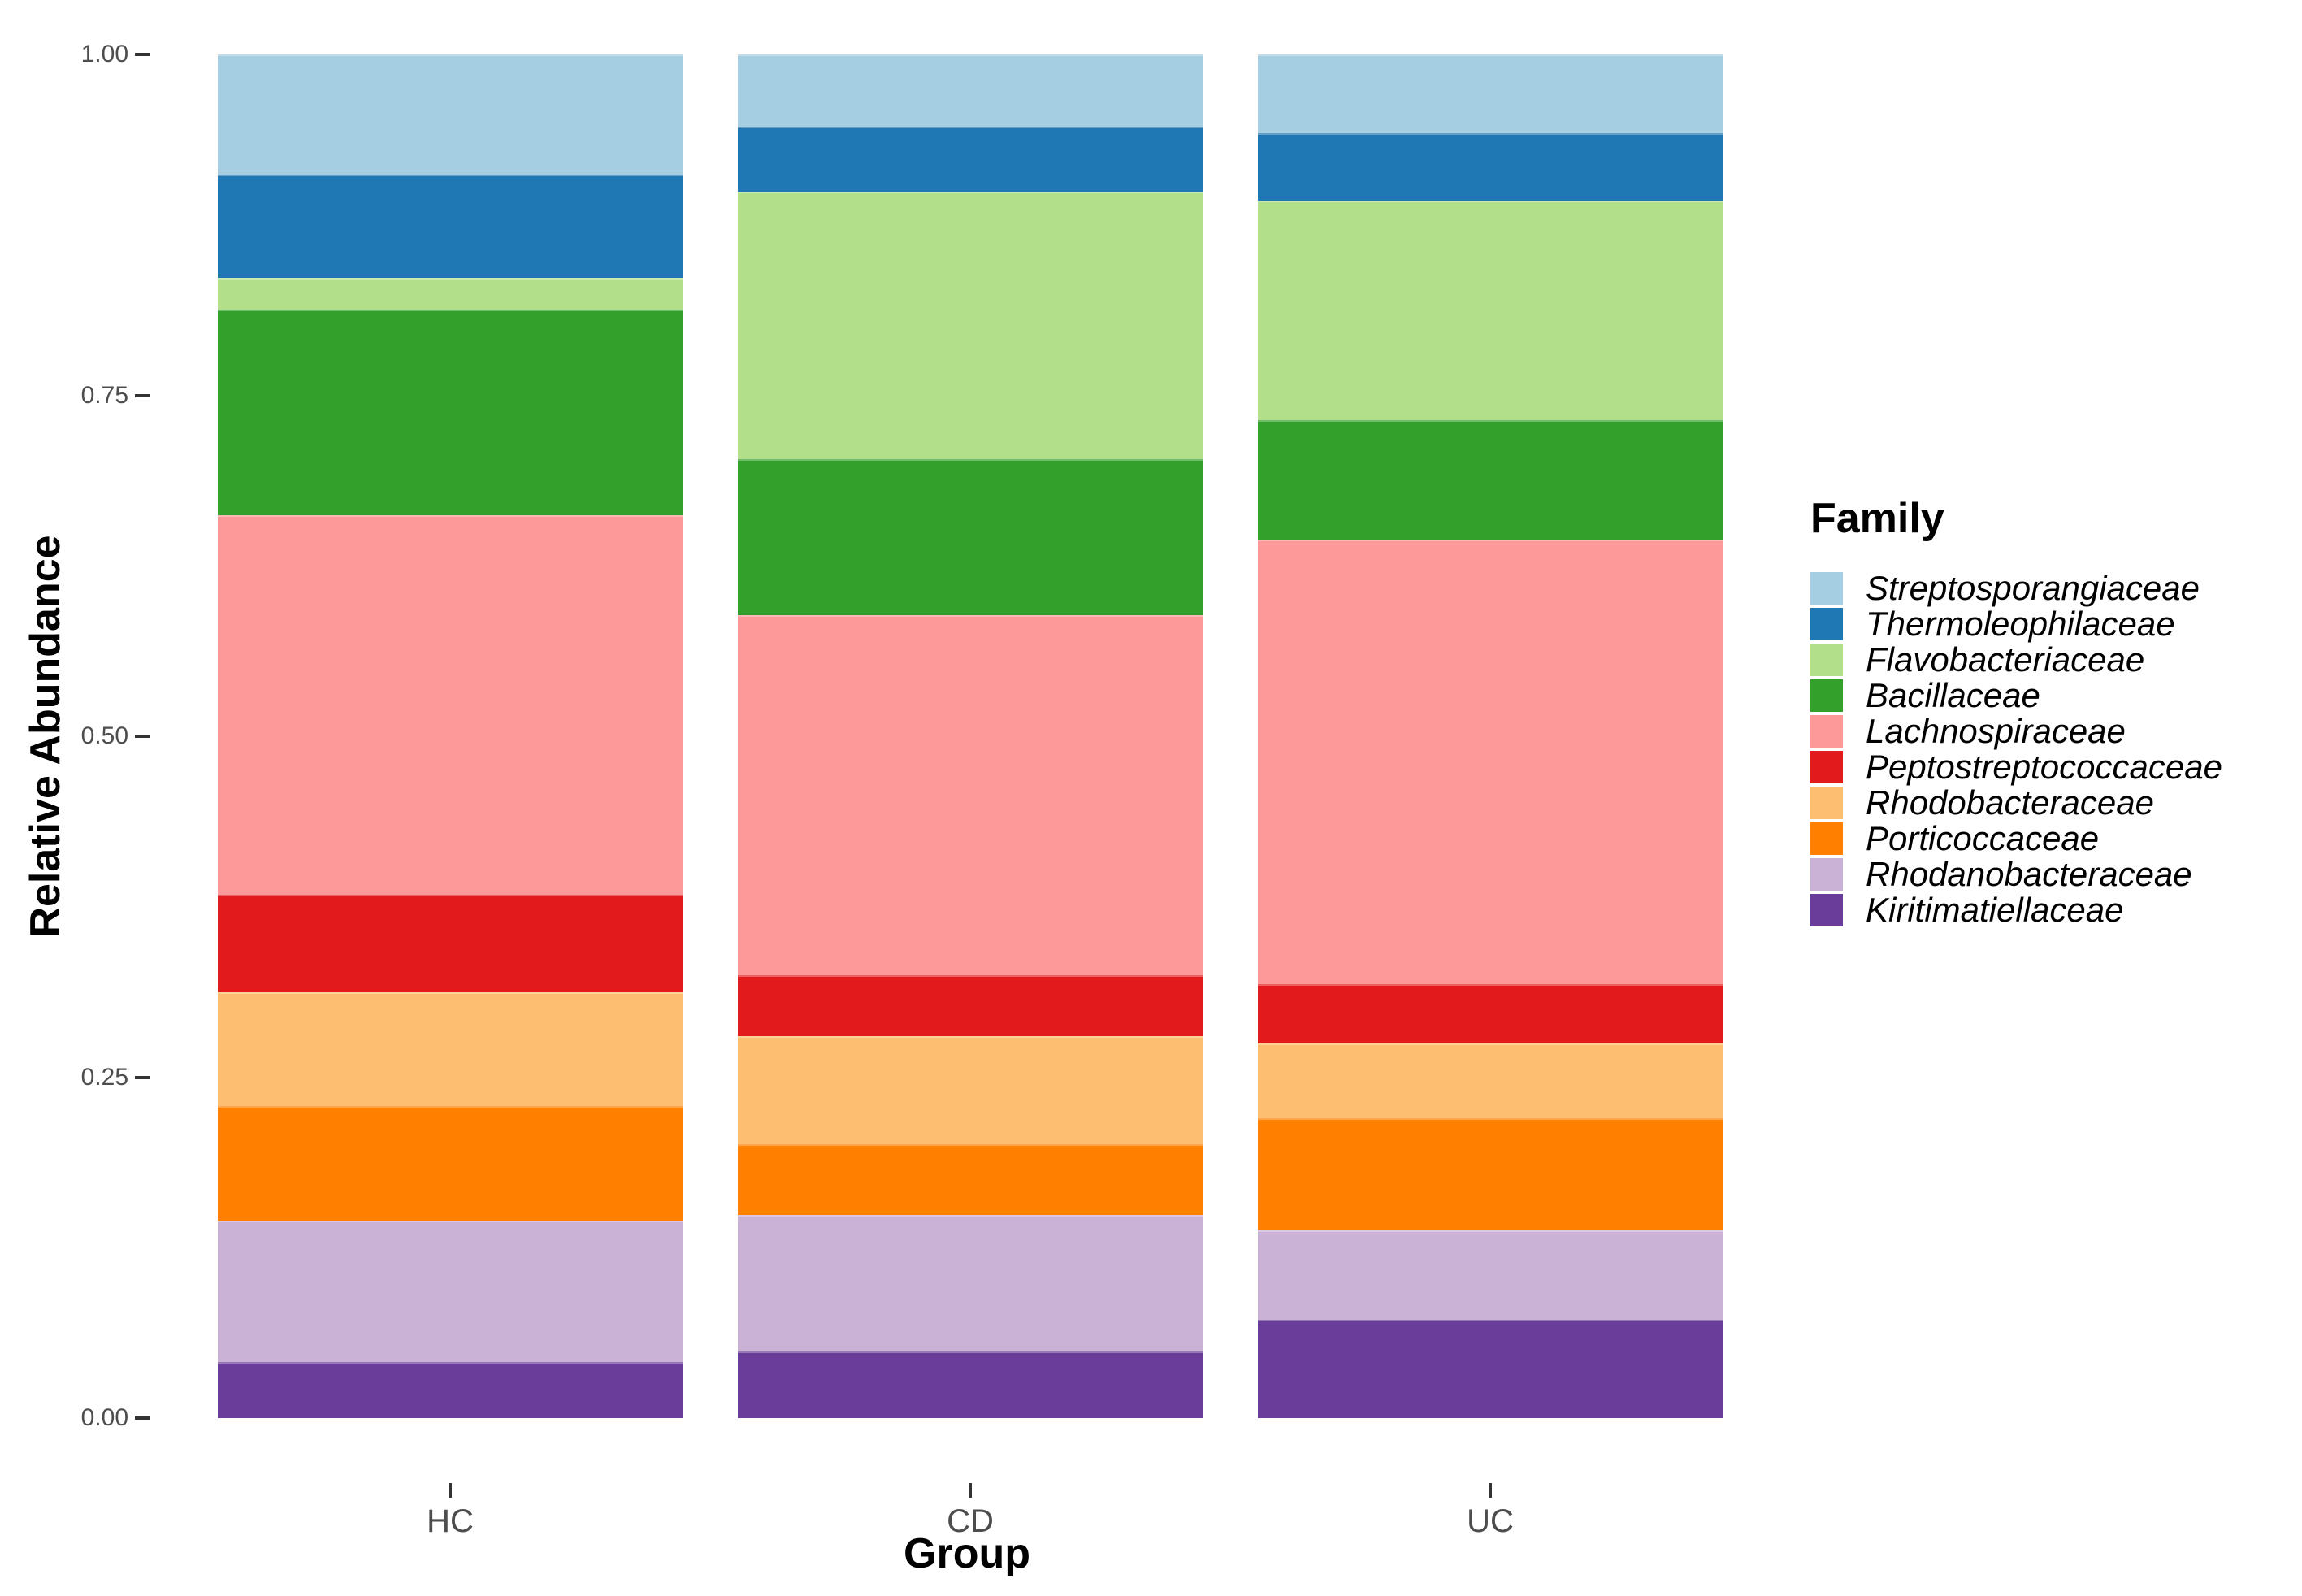 The height and width of the screenshot is (1596, 2302). I want to click on legend-item: Thermoleophilaceae, so click(2016, 624).